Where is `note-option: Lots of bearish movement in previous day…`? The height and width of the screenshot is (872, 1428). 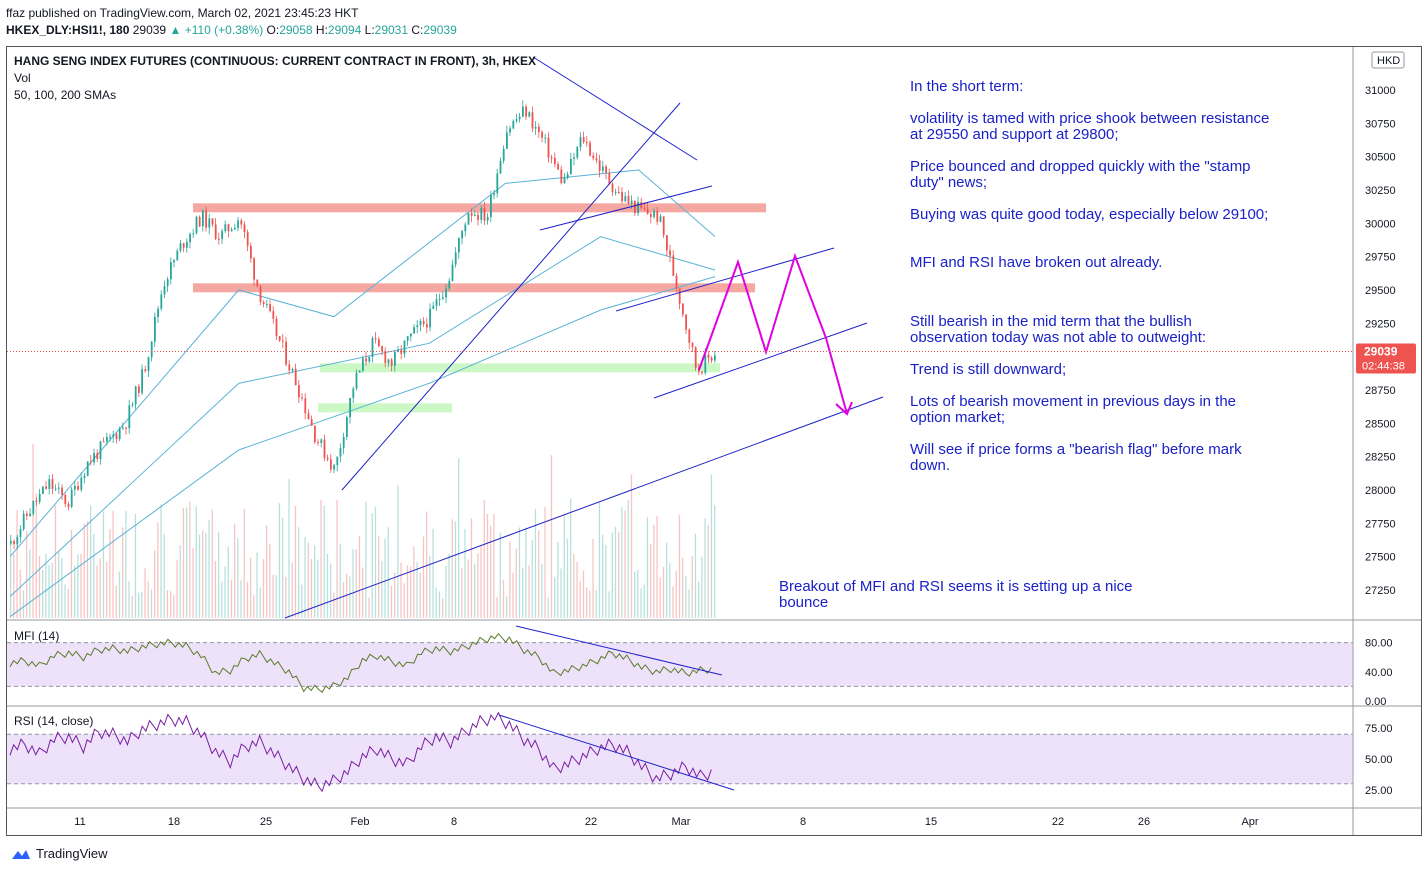
note-option: Lots of bearish movement in previous day… is located at coordinates (1075, 409).